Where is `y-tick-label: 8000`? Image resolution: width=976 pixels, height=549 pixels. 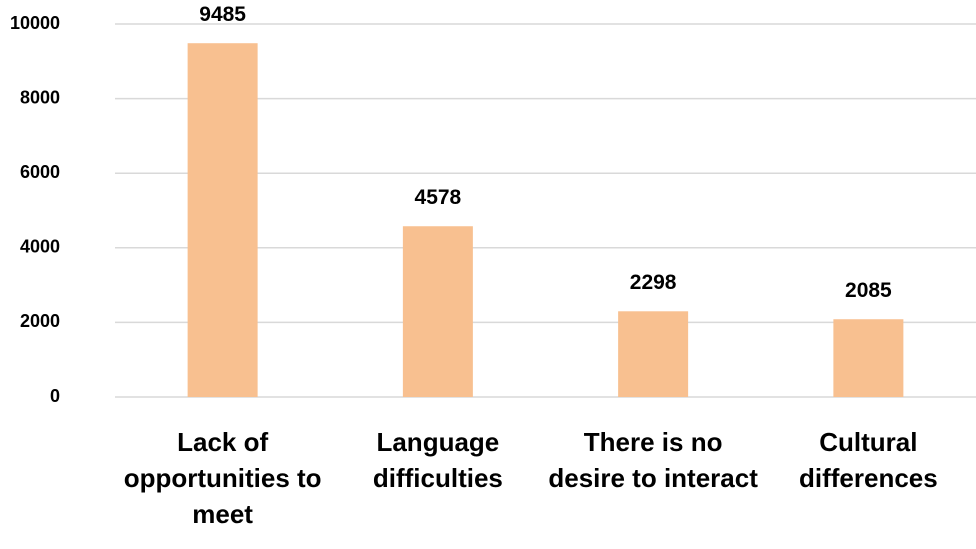 y-tick-label: 8000 is located at coordinates (40, 97).